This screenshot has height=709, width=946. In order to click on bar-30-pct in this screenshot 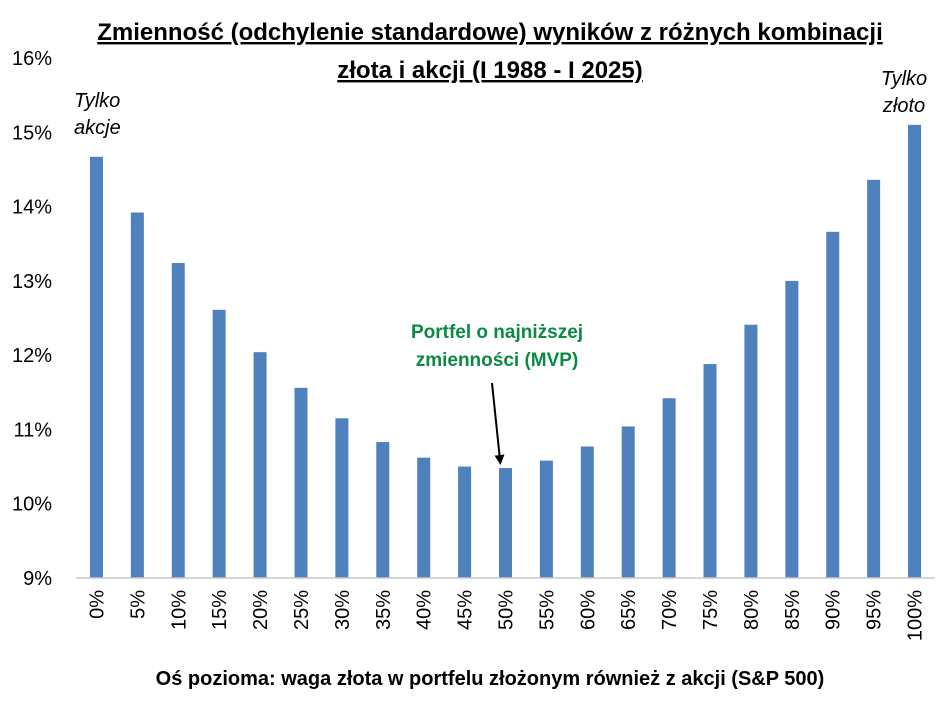, I will do `click(342, 498)`.